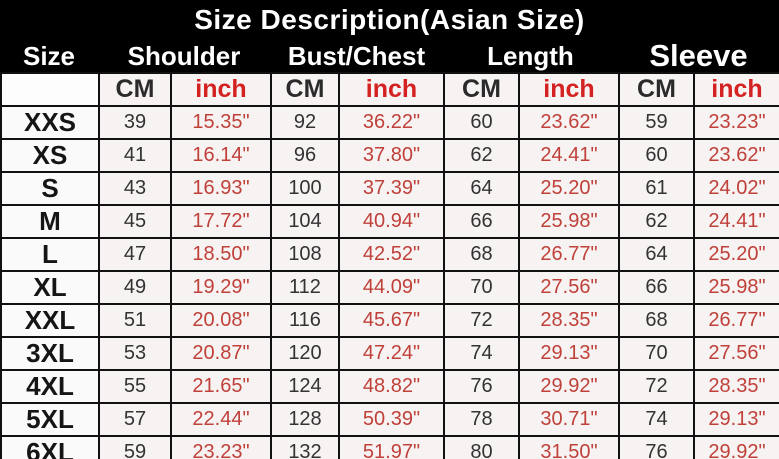  I want to click on sleeve-cm-cell: 68, so click(656, 320).